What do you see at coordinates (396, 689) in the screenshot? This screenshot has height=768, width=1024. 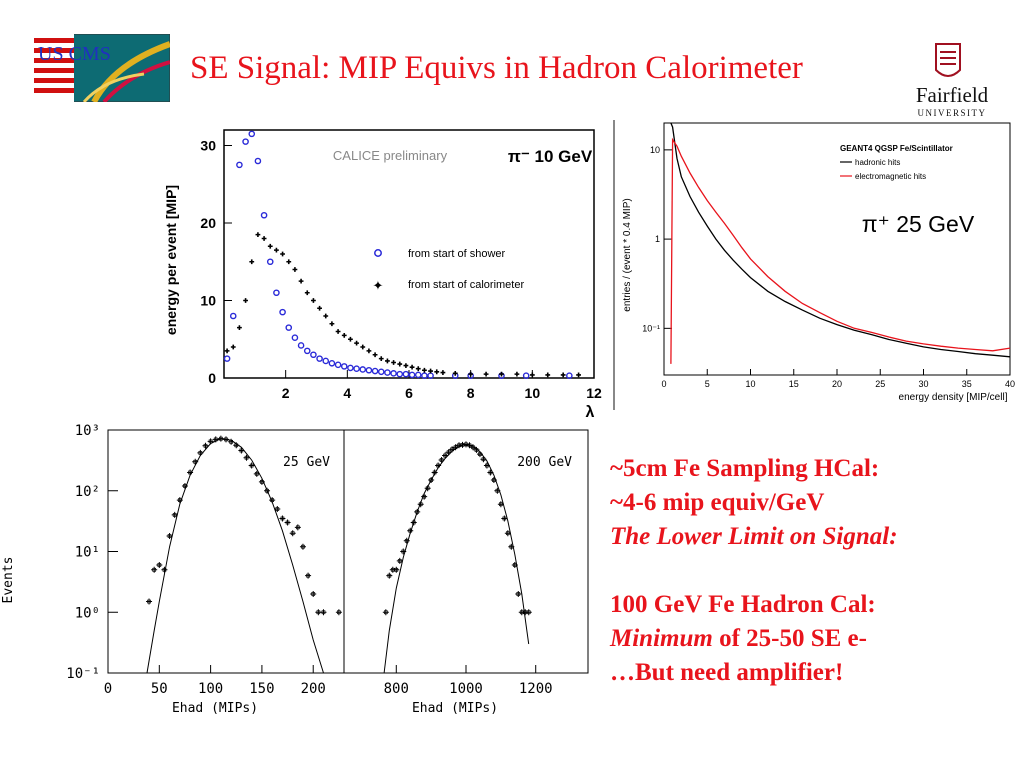 I see `x-tick-label: 800` at bounding box center [396, 689].